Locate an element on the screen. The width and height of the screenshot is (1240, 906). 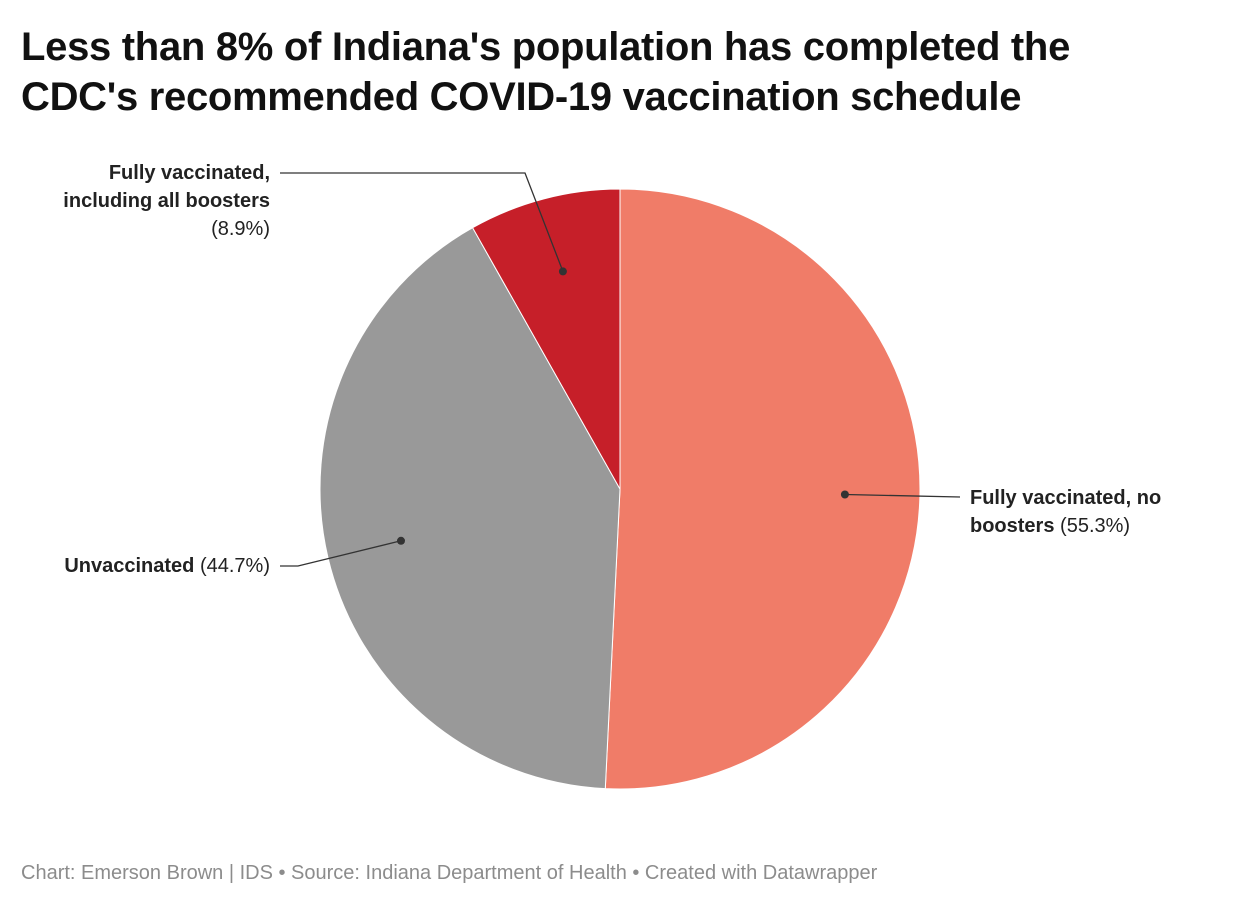
leader-dot-fully-vaccinated-all-boosters is located at coordinates (562, 271).